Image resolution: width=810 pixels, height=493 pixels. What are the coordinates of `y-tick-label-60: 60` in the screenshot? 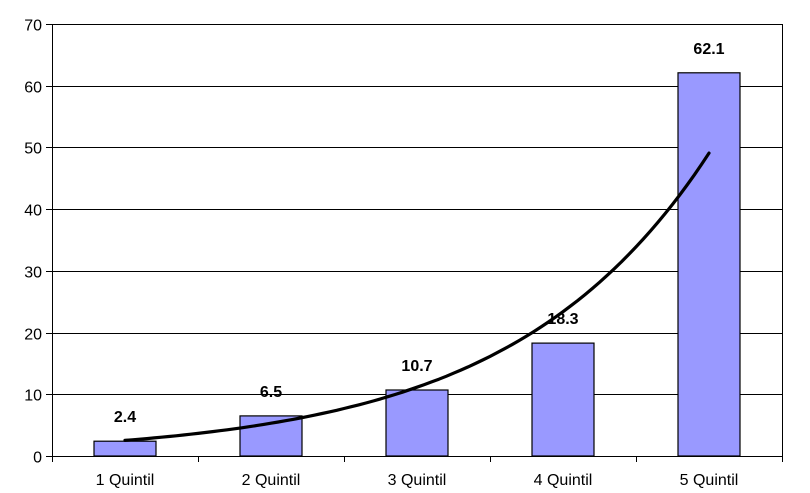 It's located at (33, 88).